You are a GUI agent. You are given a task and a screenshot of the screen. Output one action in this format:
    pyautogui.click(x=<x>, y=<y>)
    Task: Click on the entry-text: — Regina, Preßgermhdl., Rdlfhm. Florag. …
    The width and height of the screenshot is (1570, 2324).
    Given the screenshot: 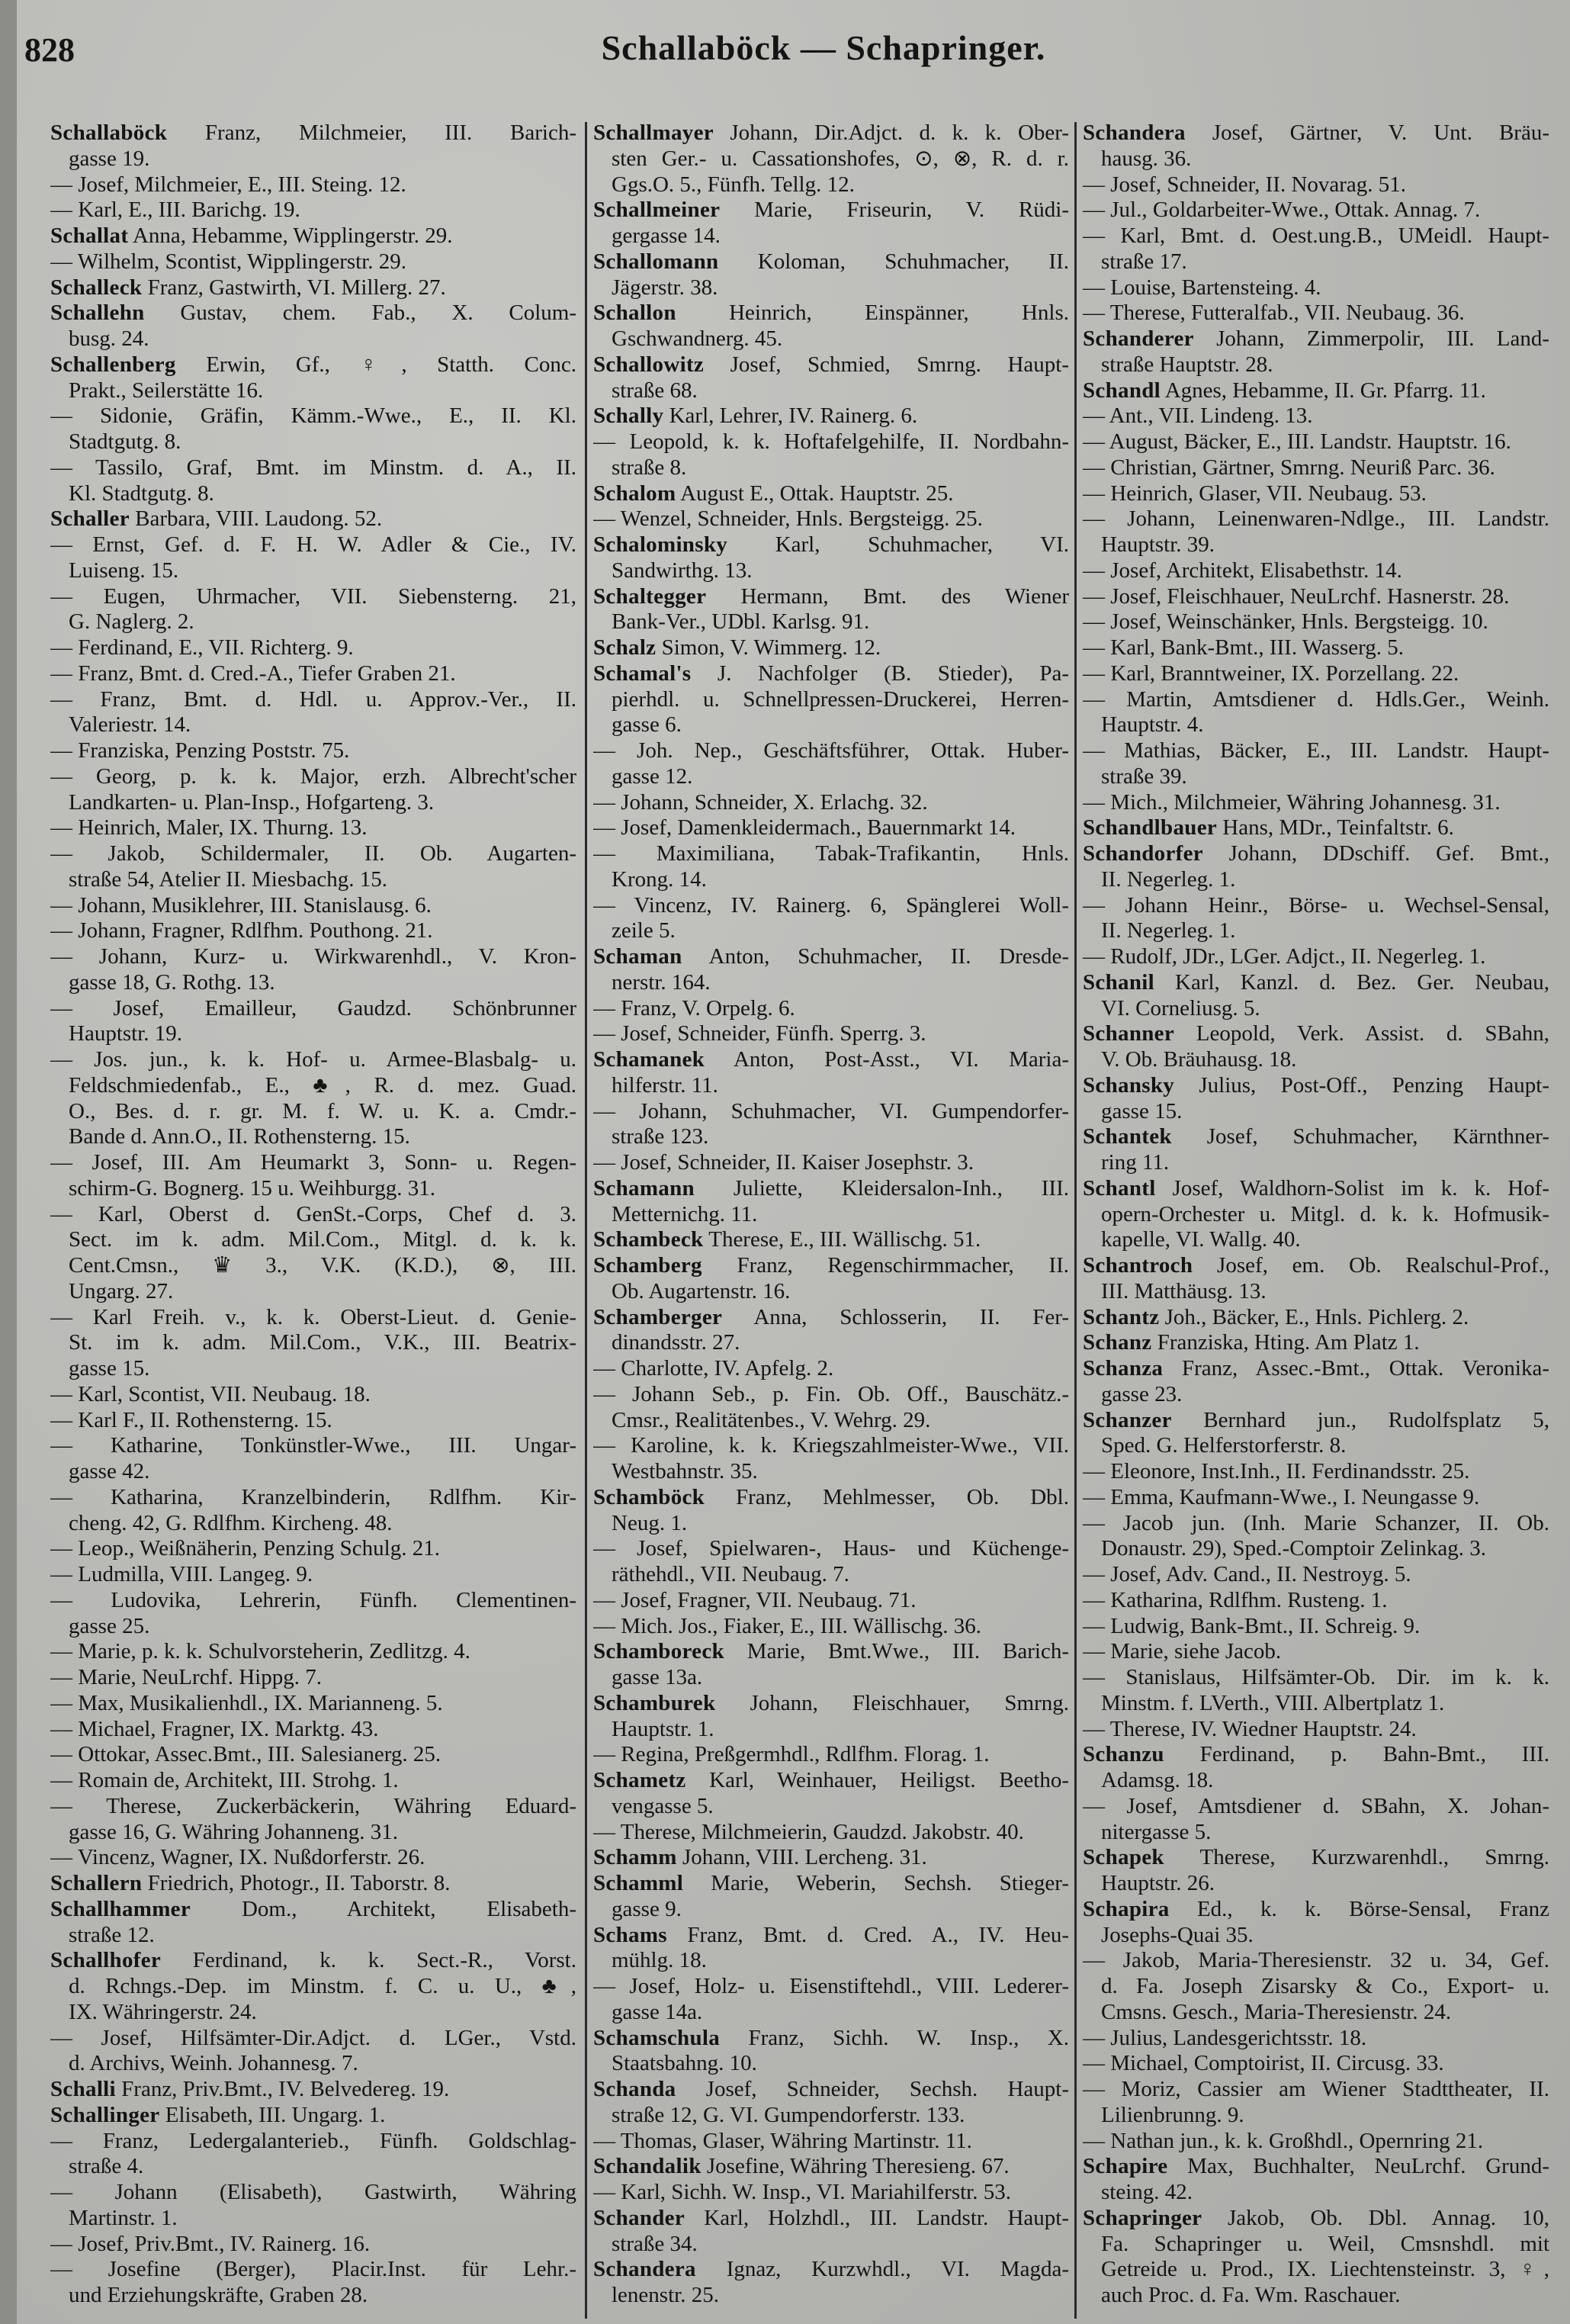 What is the action you would take?
    pyautogui.click(x=791, y=1754)
    